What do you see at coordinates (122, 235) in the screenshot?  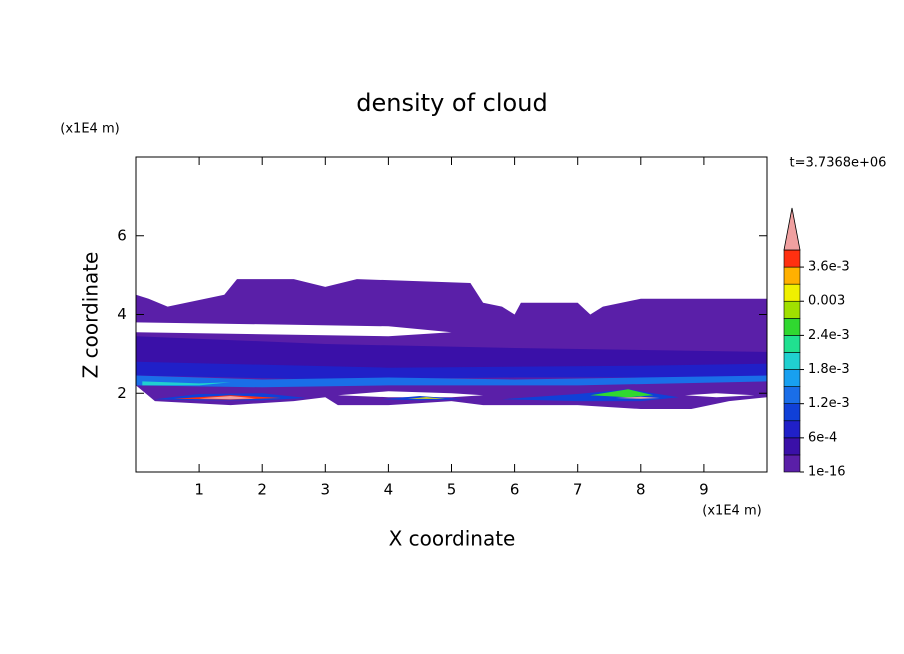 I see `y-tick-label: 6` at bounding box center [122, 235].